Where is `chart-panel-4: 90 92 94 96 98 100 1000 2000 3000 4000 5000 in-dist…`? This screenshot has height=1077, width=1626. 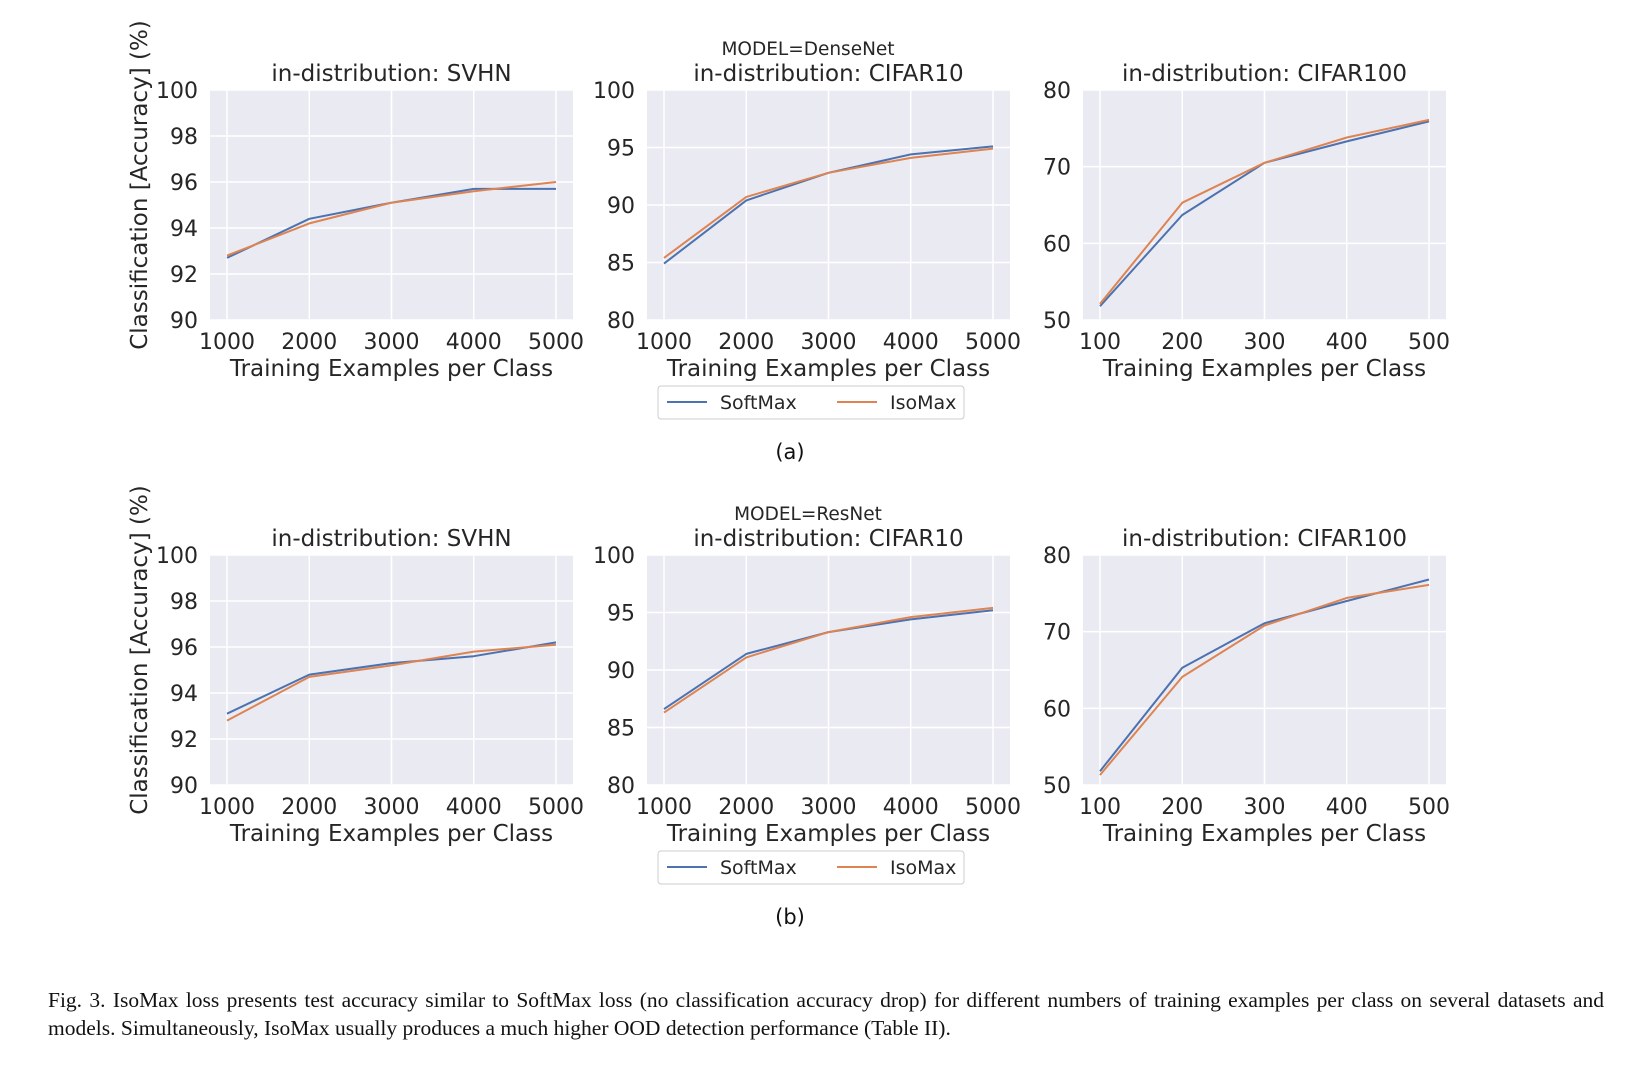
chart-panel-4: 90 92 94 96 98 100 1000 2000 3000 4000 5000 in-dist… is located at coordinates (355, 666).